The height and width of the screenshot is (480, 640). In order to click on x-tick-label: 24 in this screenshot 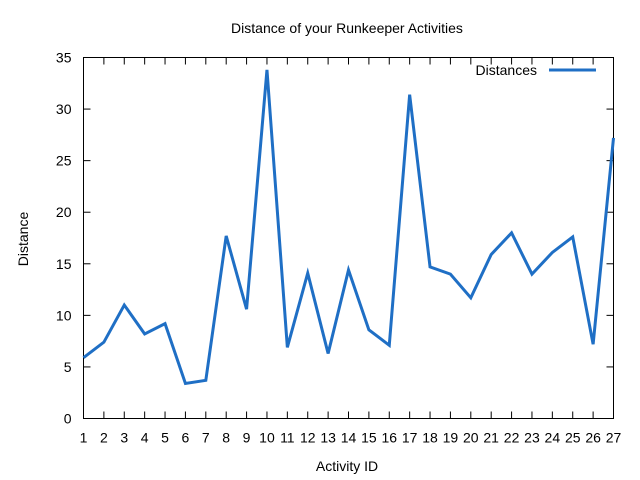, I will do `click(553, 438)`.